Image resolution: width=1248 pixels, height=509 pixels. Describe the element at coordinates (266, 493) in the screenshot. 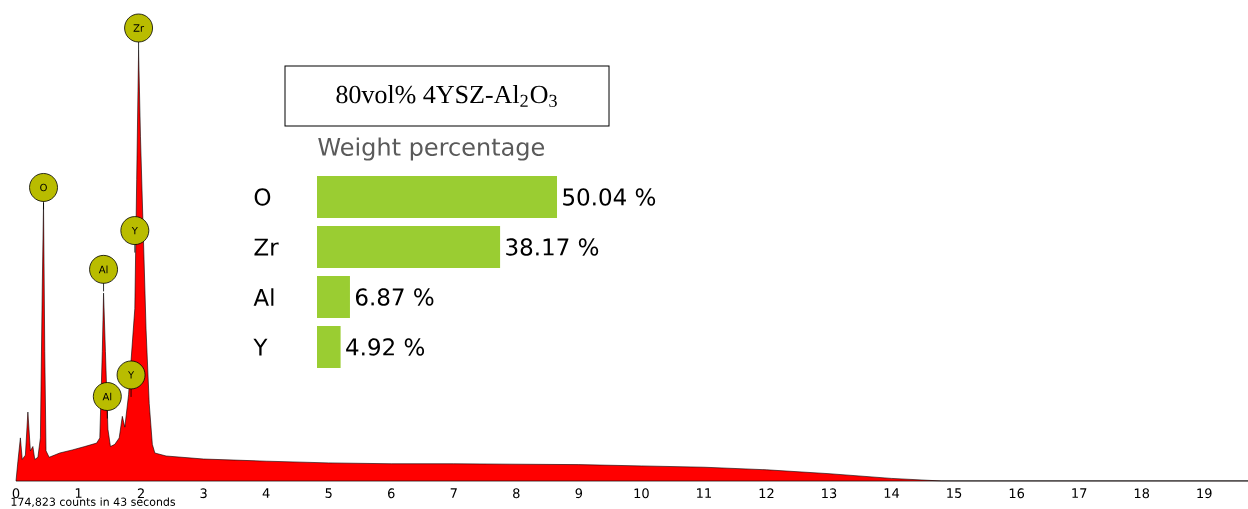

I see `x-tick-label: 4` at that location.